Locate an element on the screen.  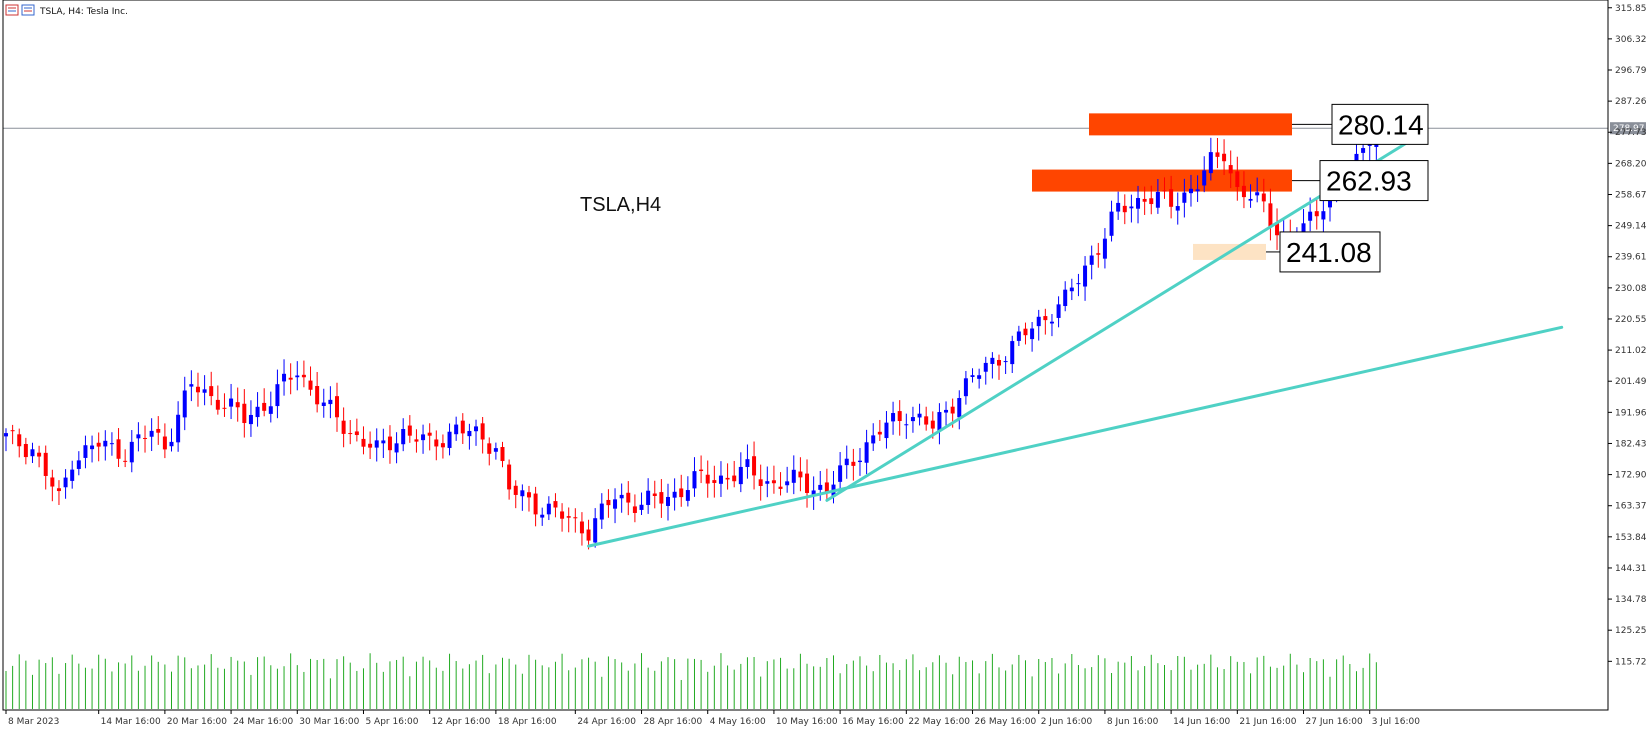
x-tick-label: 14 Jun 16:00 is located at coordinates (1201, 722).